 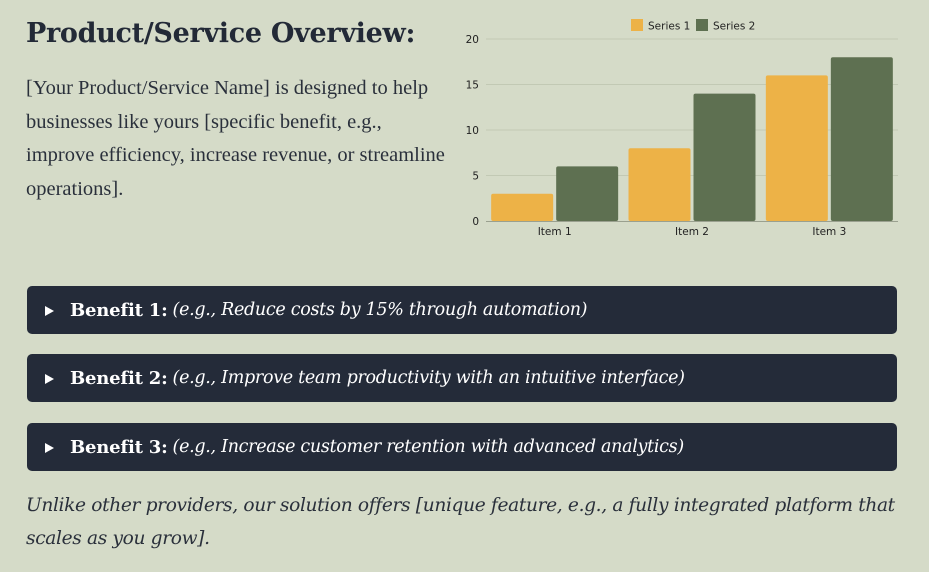 I want to click on legend-label: Series 2, so click(x=734, y=27).